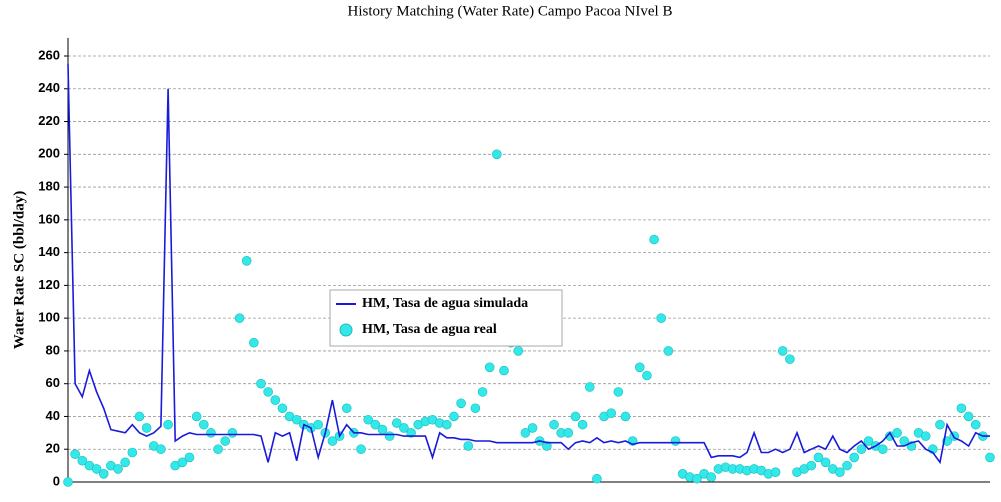  Describe the element at coordinates (53, 448) in the screenshot. I see `y-tick-label: 20` at that location.